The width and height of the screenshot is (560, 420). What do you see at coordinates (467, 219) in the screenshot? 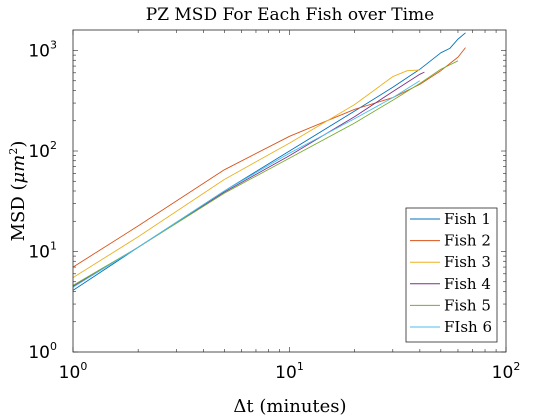
I see `legend-label: Fish 1` at bounding box center [467, 219].